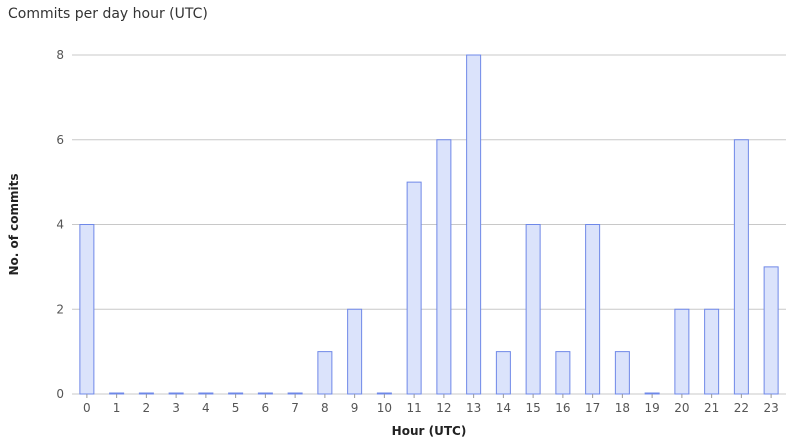  I want to click on x-tick-label: 4, so click(206, 408).